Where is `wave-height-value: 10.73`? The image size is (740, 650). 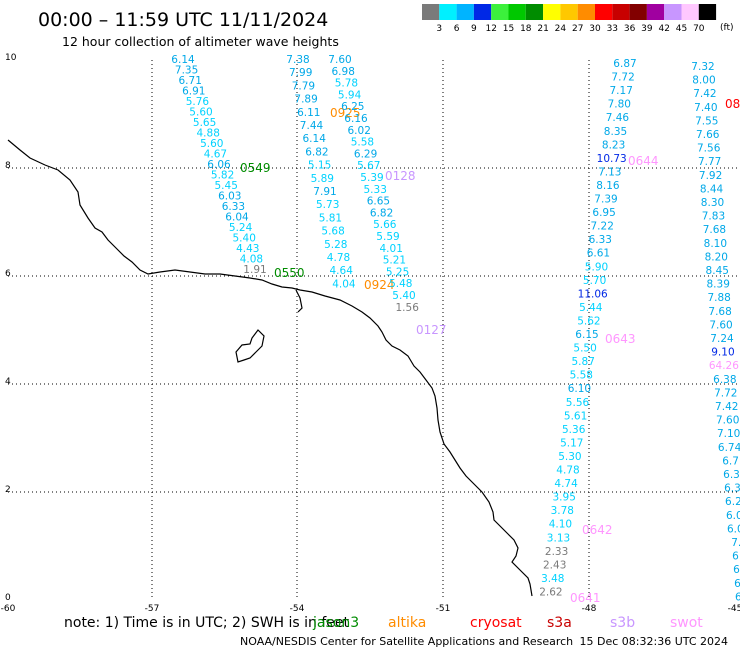
wave-height-value: 10.73 is located at coordinates (612, 159).